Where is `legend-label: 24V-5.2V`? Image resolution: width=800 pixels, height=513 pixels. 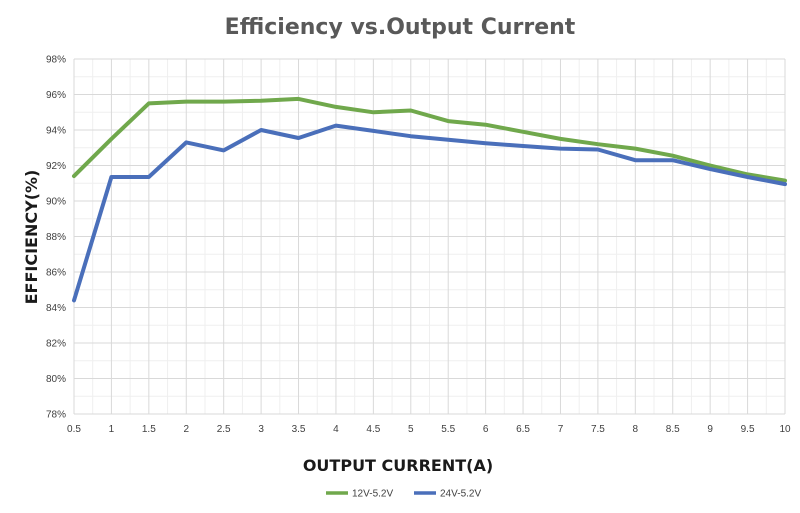
legend-label: 24V-5.2V is located at coordinates (460, 494).